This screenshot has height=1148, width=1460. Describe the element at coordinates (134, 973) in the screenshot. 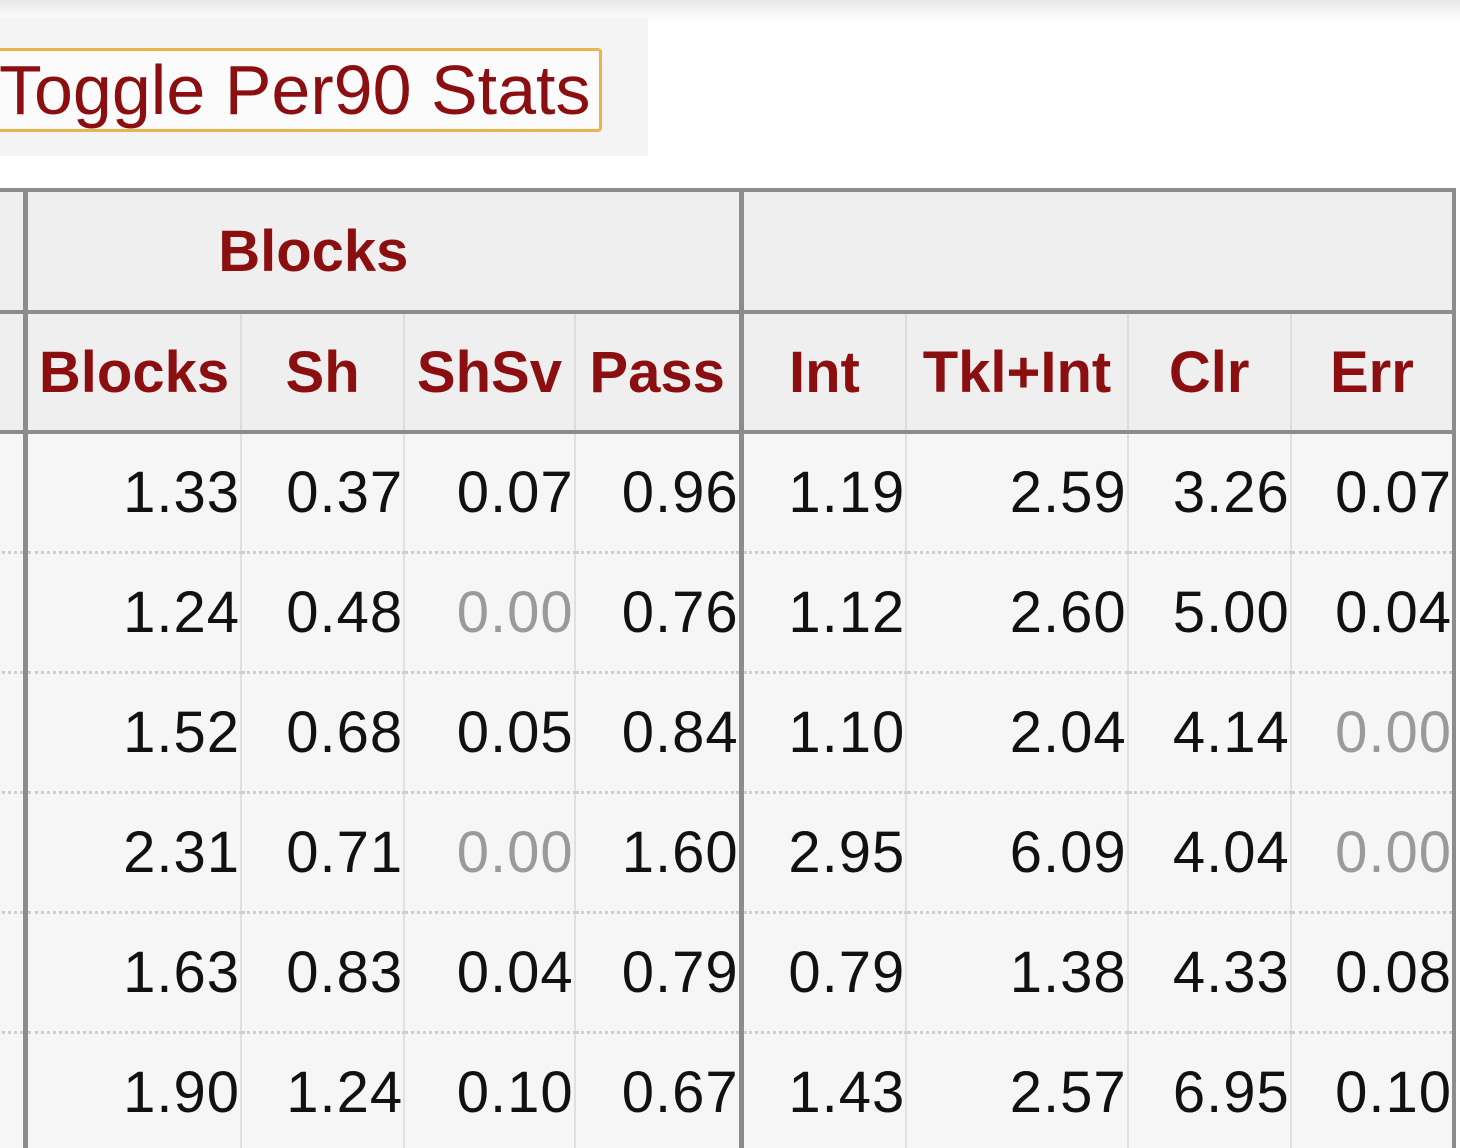

I see `cell-blocks: 1.63` at that location.